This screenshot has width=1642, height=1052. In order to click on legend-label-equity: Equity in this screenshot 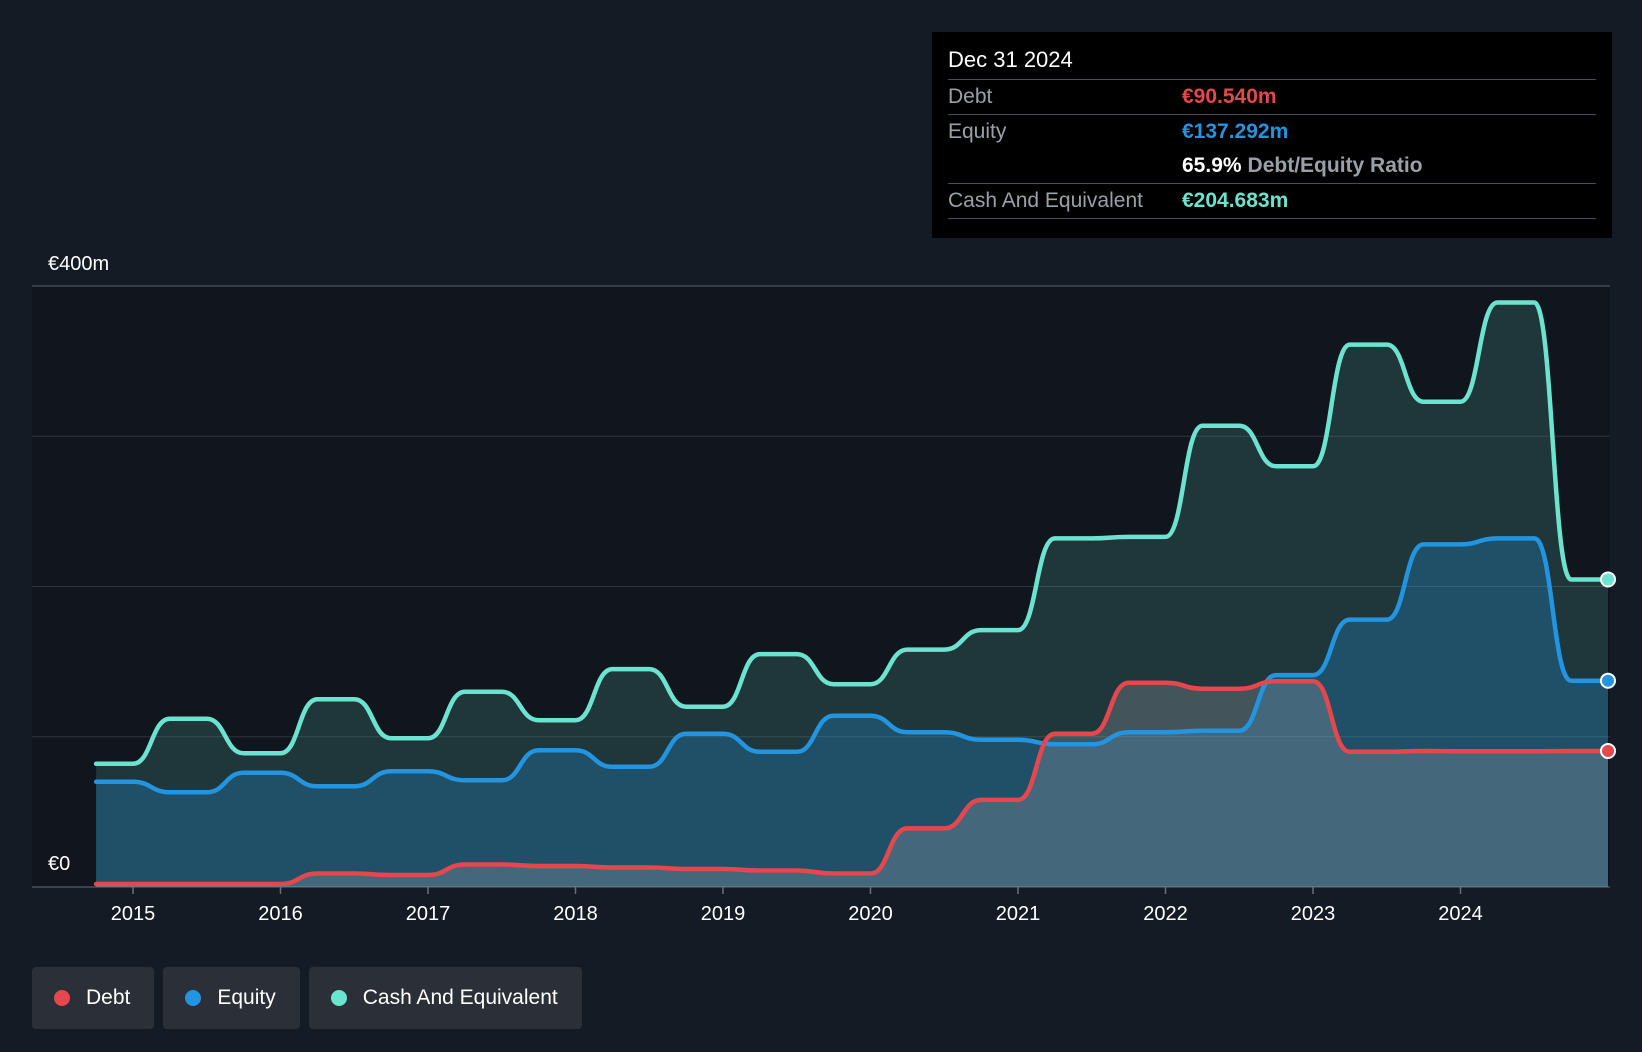, I will do `click(246, 997)`.